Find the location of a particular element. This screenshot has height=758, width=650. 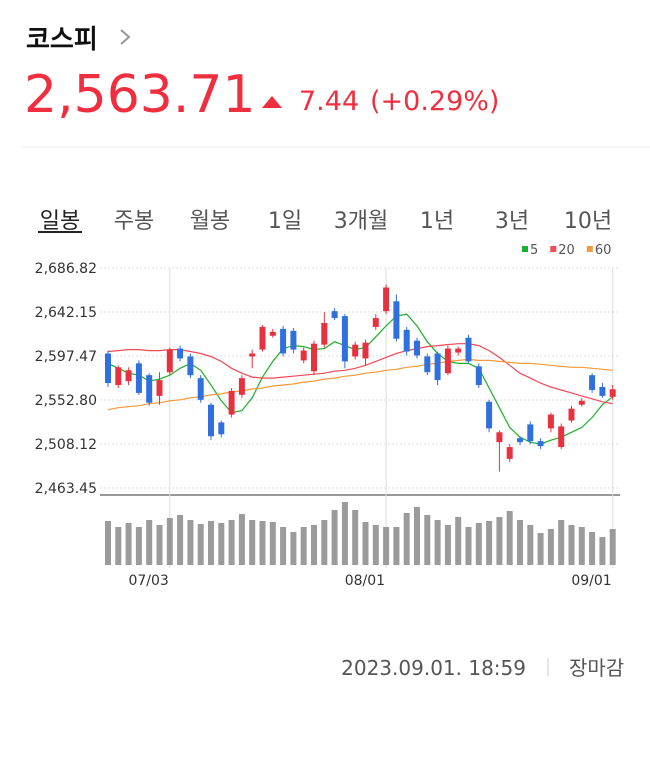

legend-label: 20 is located at coordinates (566, 250).